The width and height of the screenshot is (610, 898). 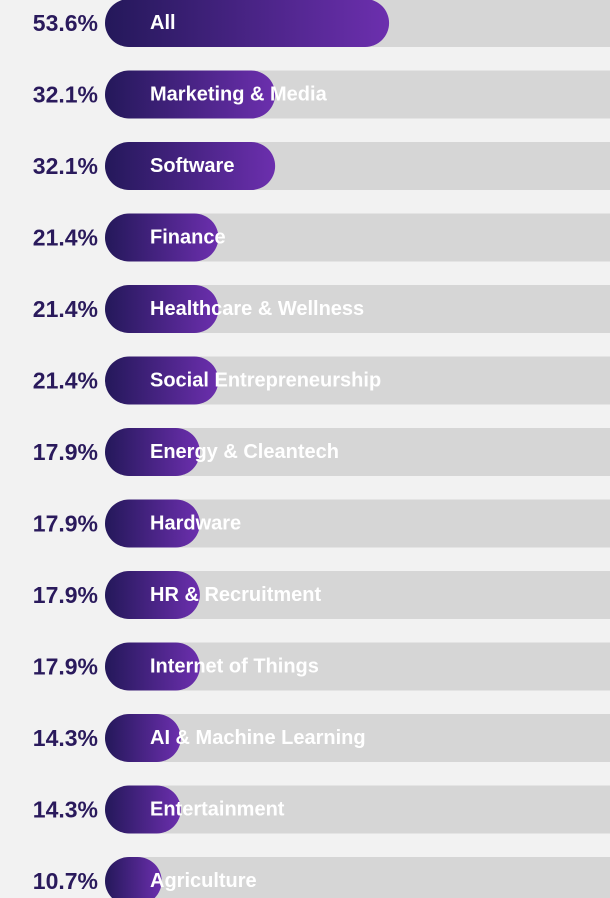 What do you see at coordinates (257, 309) in the screenshot?
I see `category-label: Healthcare & Wellness` at bounding box center [257, 309].